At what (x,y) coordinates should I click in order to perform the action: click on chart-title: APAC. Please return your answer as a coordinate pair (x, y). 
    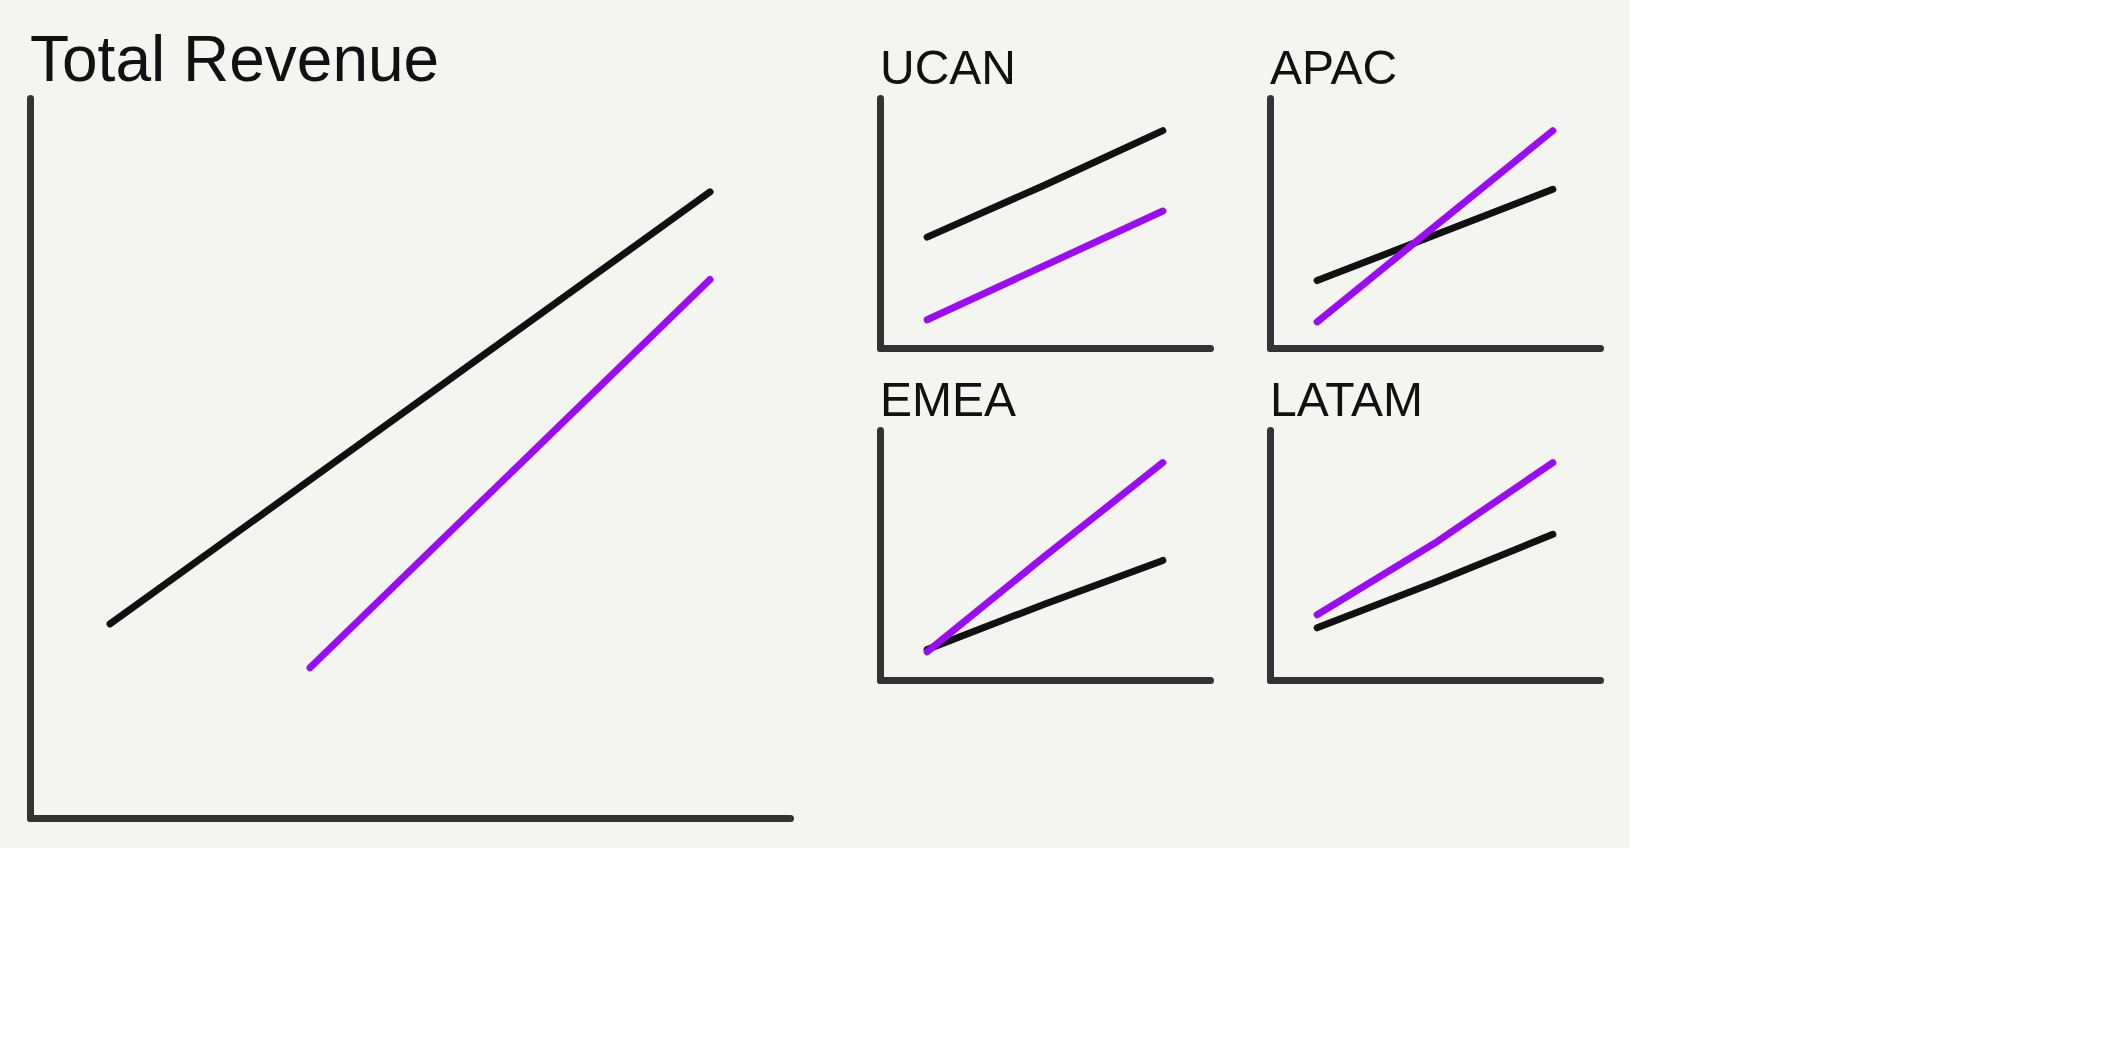
    Looking at the image, I should click on (1334, 67).